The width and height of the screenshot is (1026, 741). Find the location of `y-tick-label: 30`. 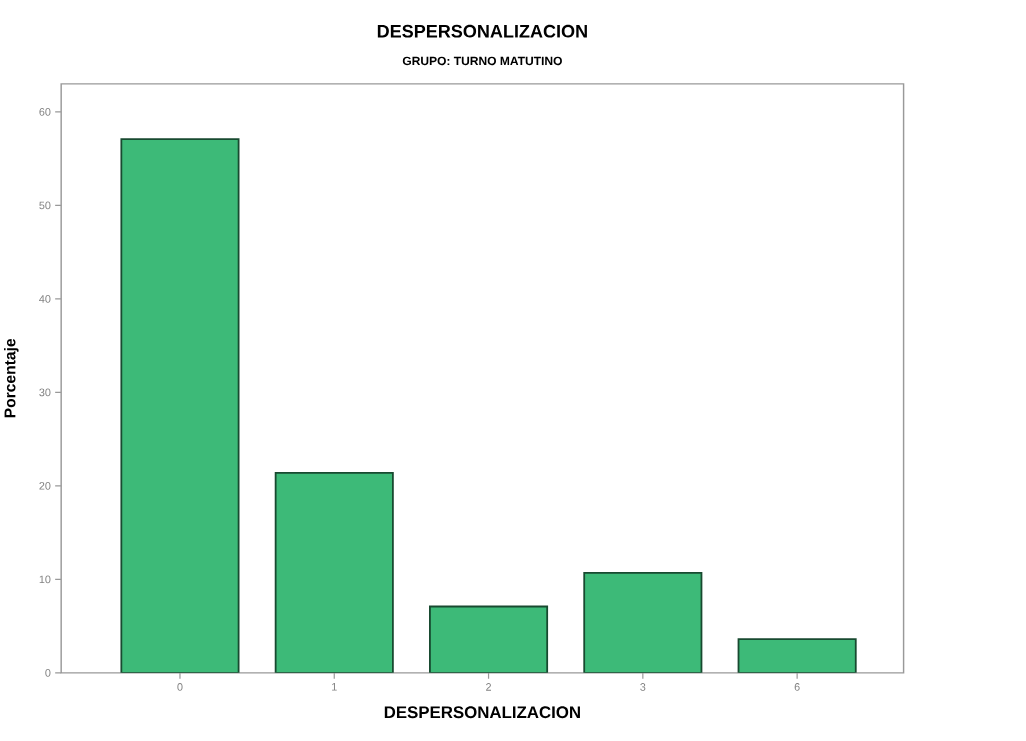

y-tick-label: 30 is located at coordinates (45, 392).